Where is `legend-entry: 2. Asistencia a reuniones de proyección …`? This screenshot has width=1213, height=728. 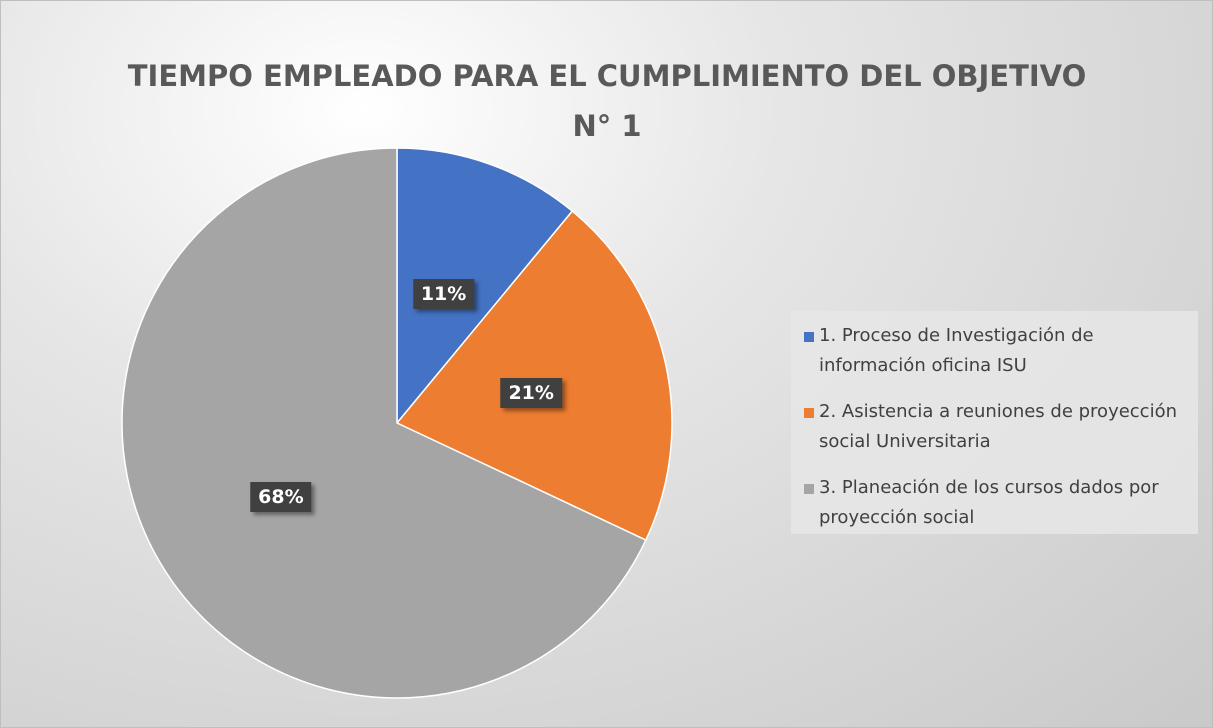 legend-entry: 2. Asistencia a reuniones de proyección … is located at coordinates (996, 427).